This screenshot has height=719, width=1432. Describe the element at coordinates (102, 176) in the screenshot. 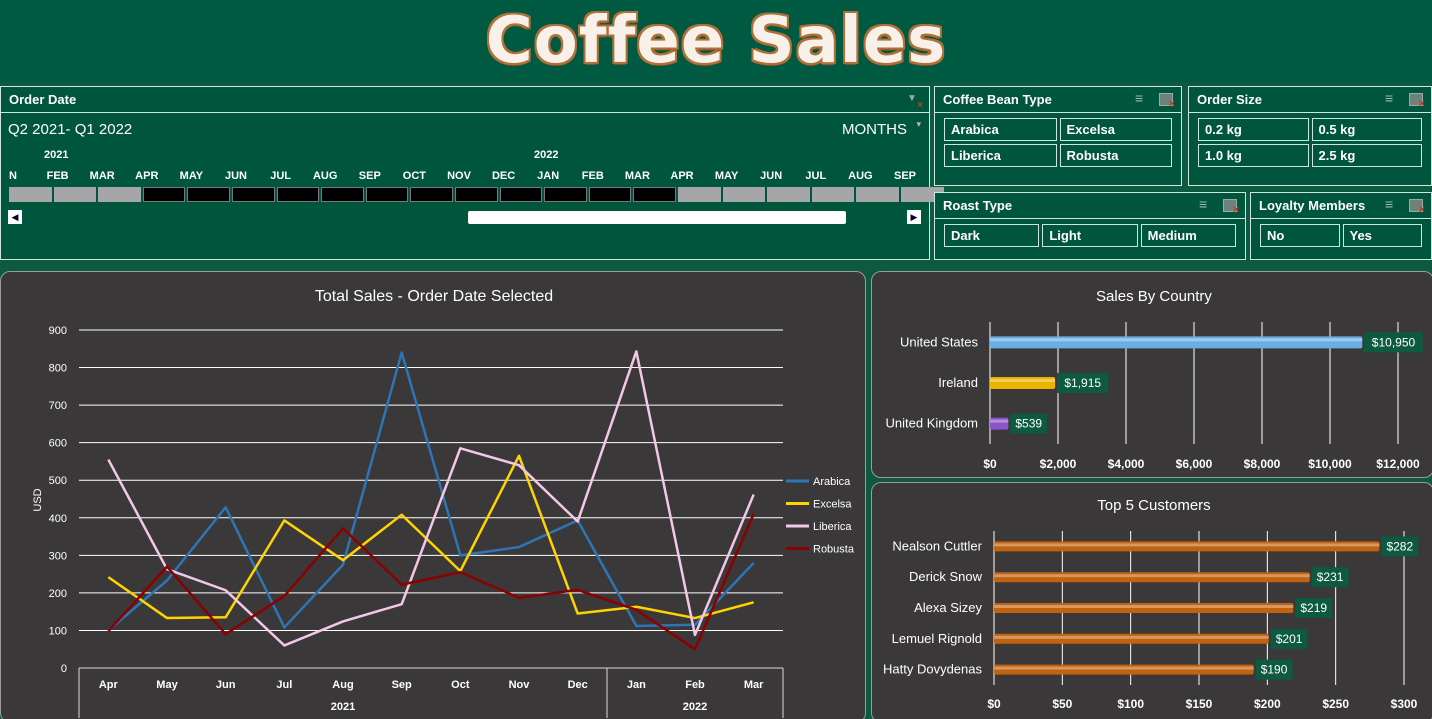

I see `timeline-month-label: MAR` at that location.